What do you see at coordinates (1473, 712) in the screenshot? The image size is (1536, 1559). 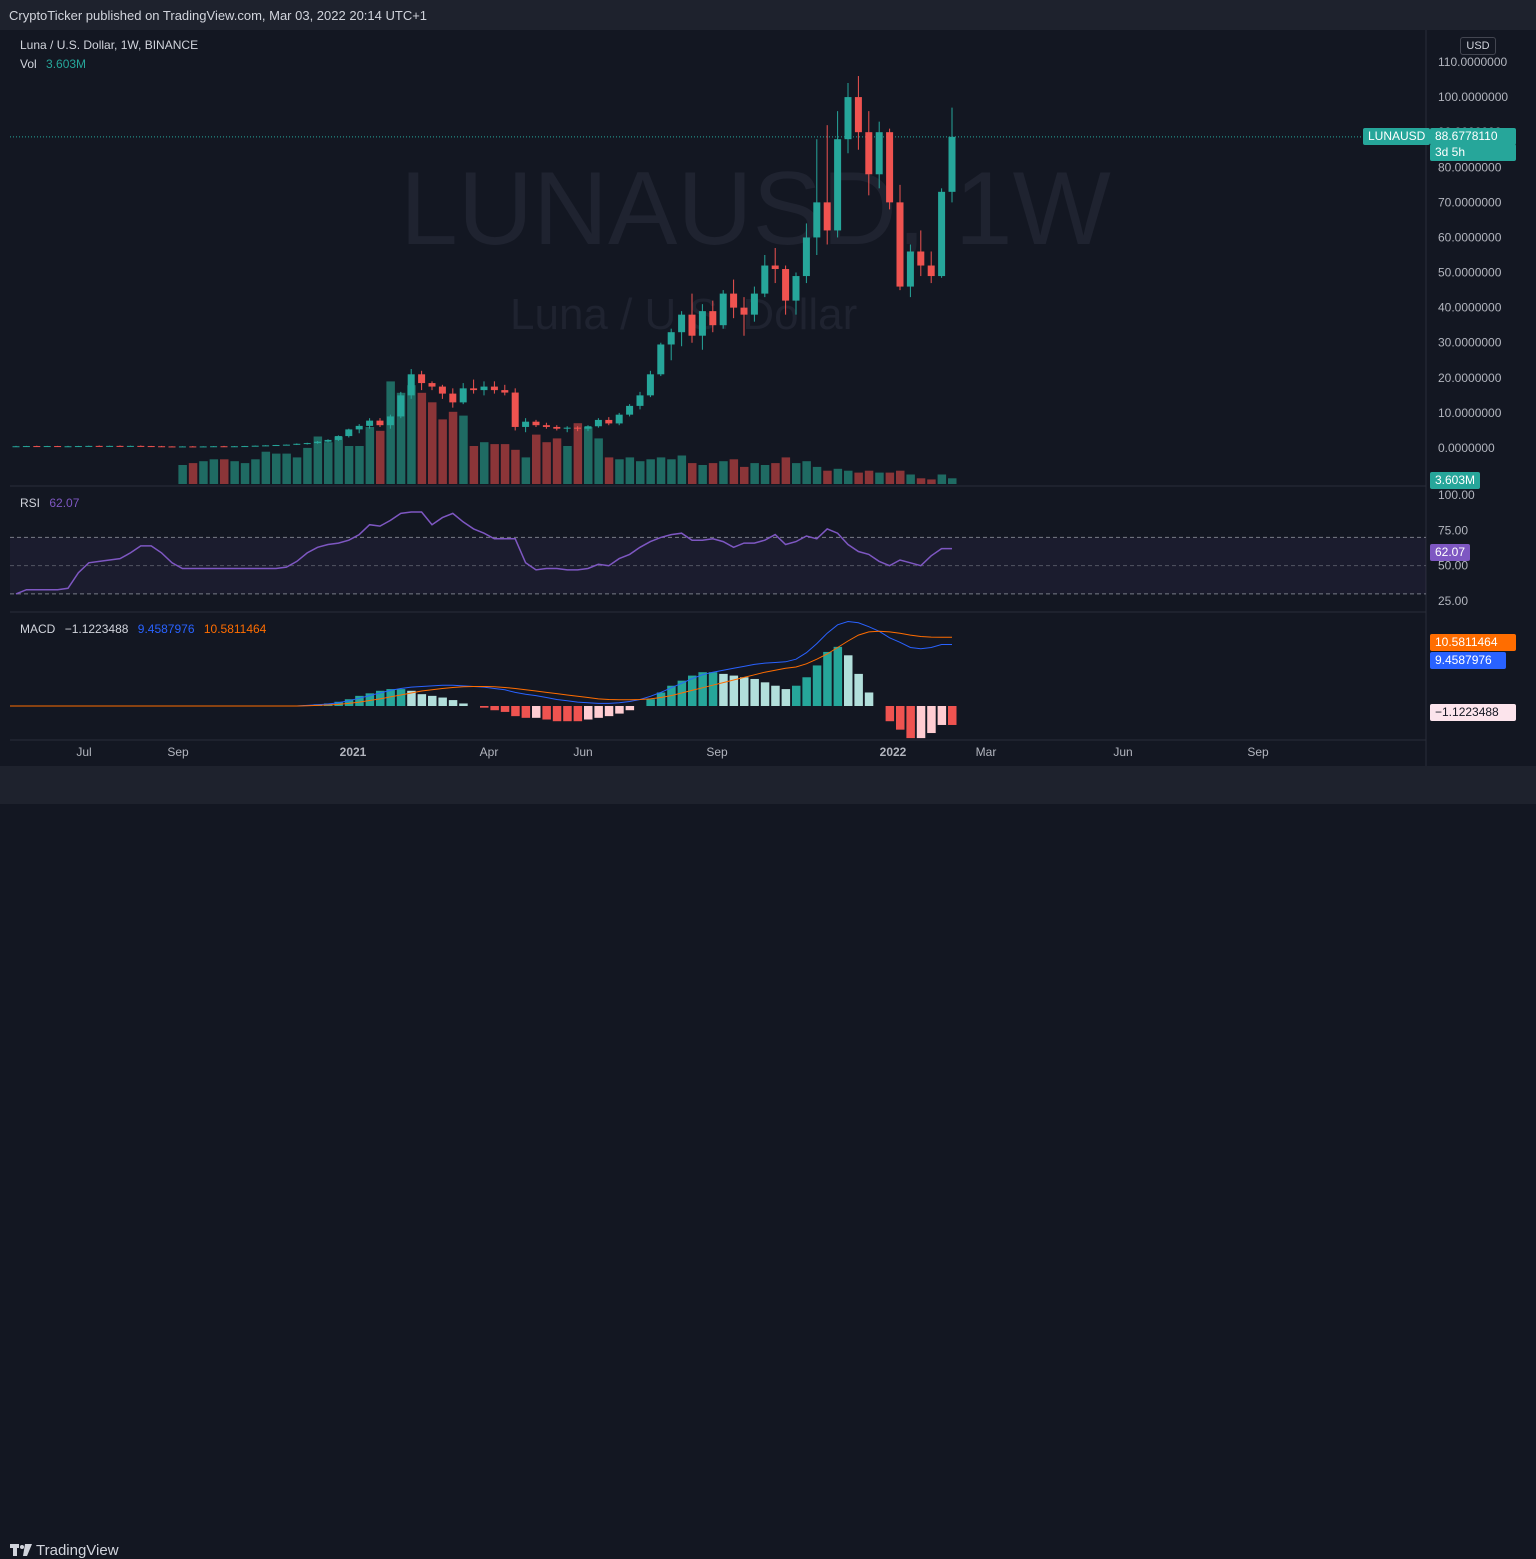 I see `histogram-badge: −1.1223488` at bounding box center [1473, 712].